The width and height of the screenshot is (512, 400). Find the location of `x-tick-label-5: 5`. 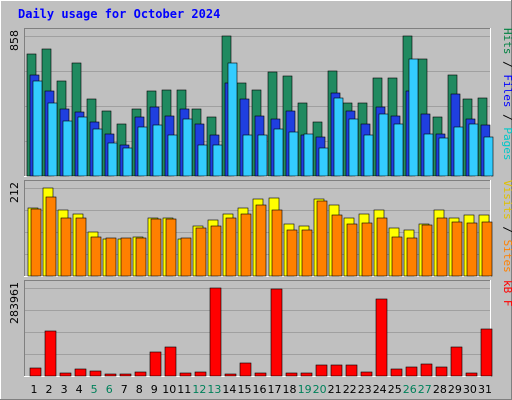

x-tick-label-5: 5 is located at coordinates (94, 389).